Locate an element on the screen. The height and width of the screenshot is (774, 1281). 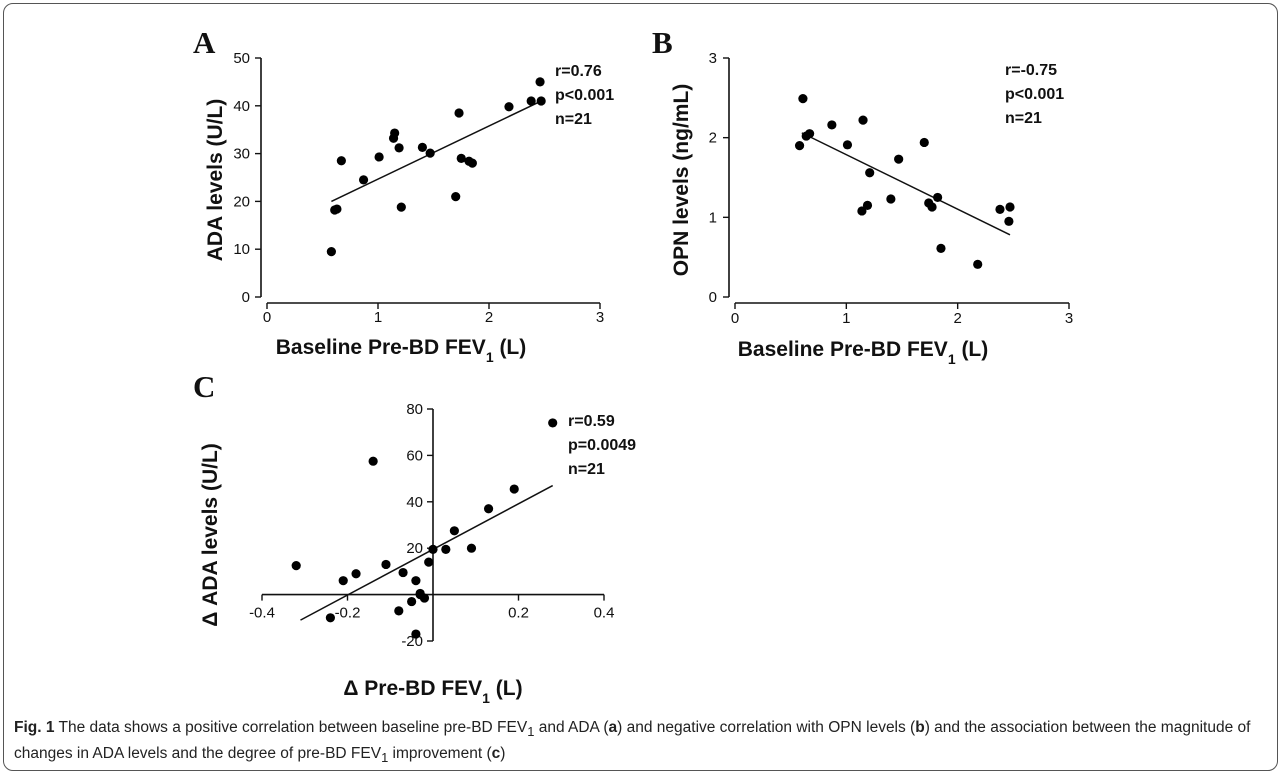
panel-b-letter: B is located at coordinates (662, 42).